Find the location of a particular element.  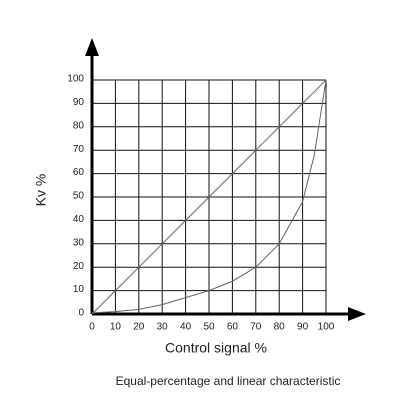

y-tick-label: 20 is located at coordinates (79, 266).